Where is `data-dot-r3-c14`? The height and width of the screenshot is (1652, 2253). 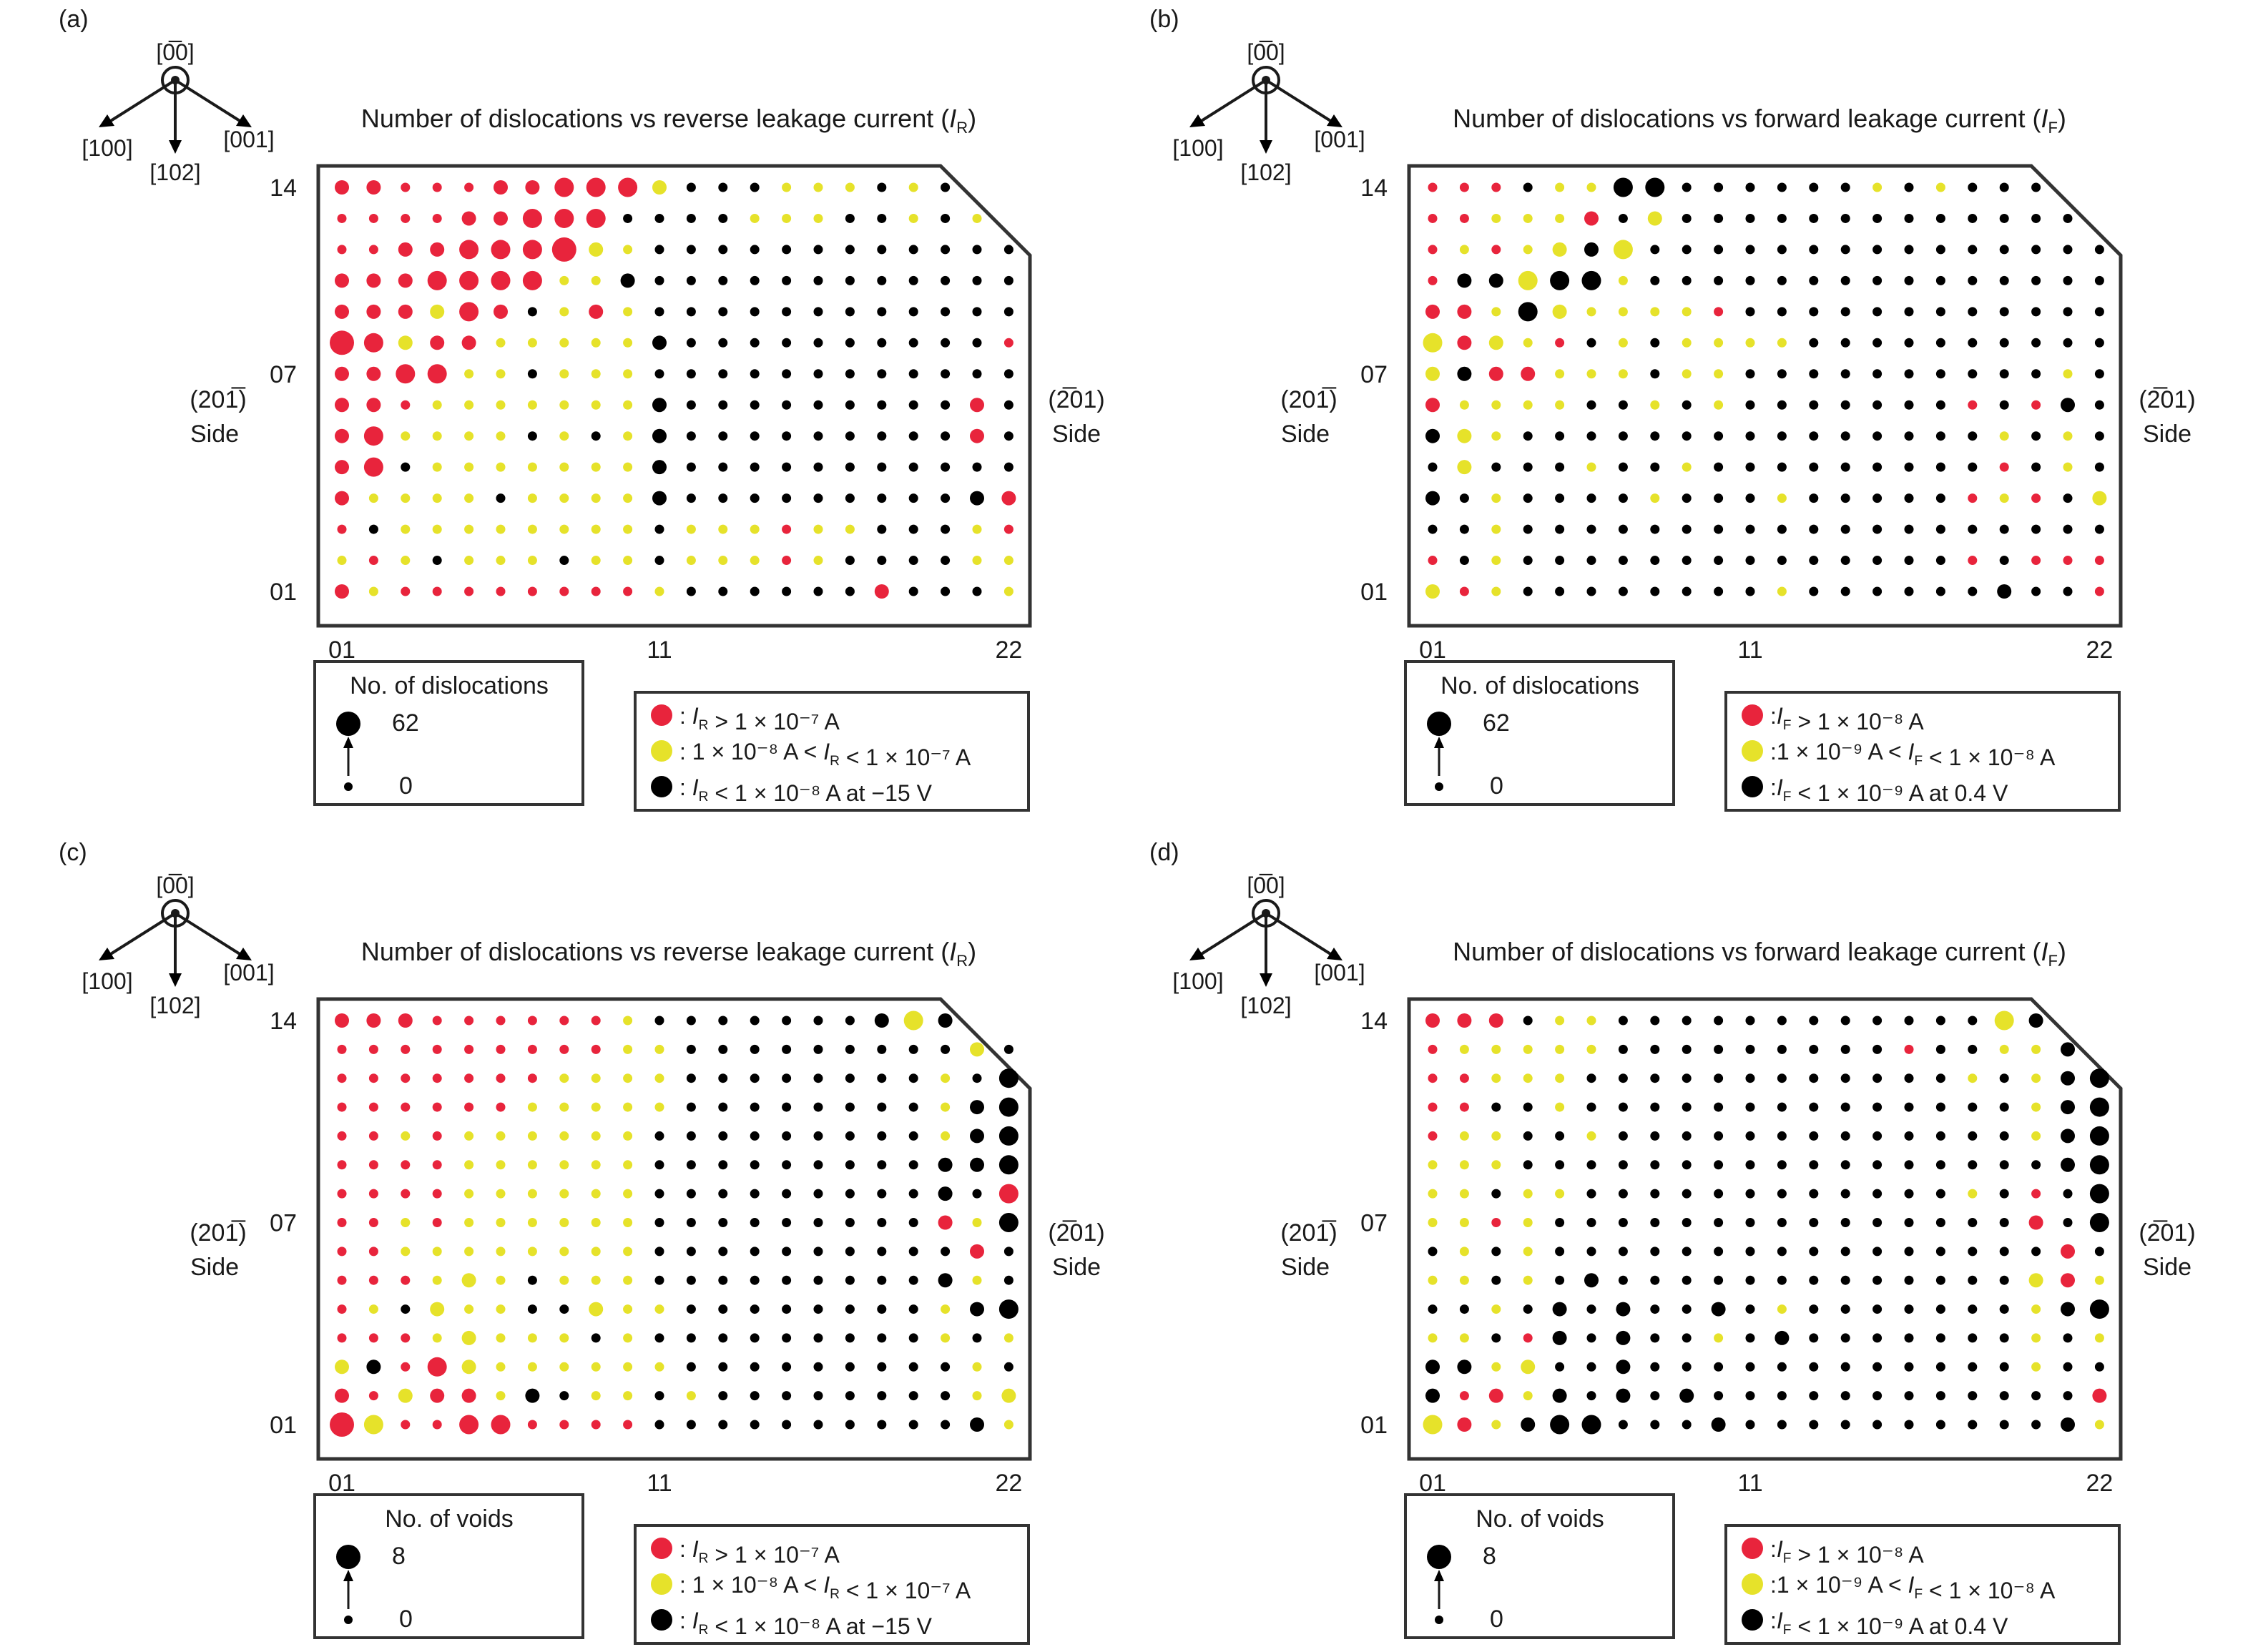
data-dot-r3-c14 is located at coordinates (787, 1107).